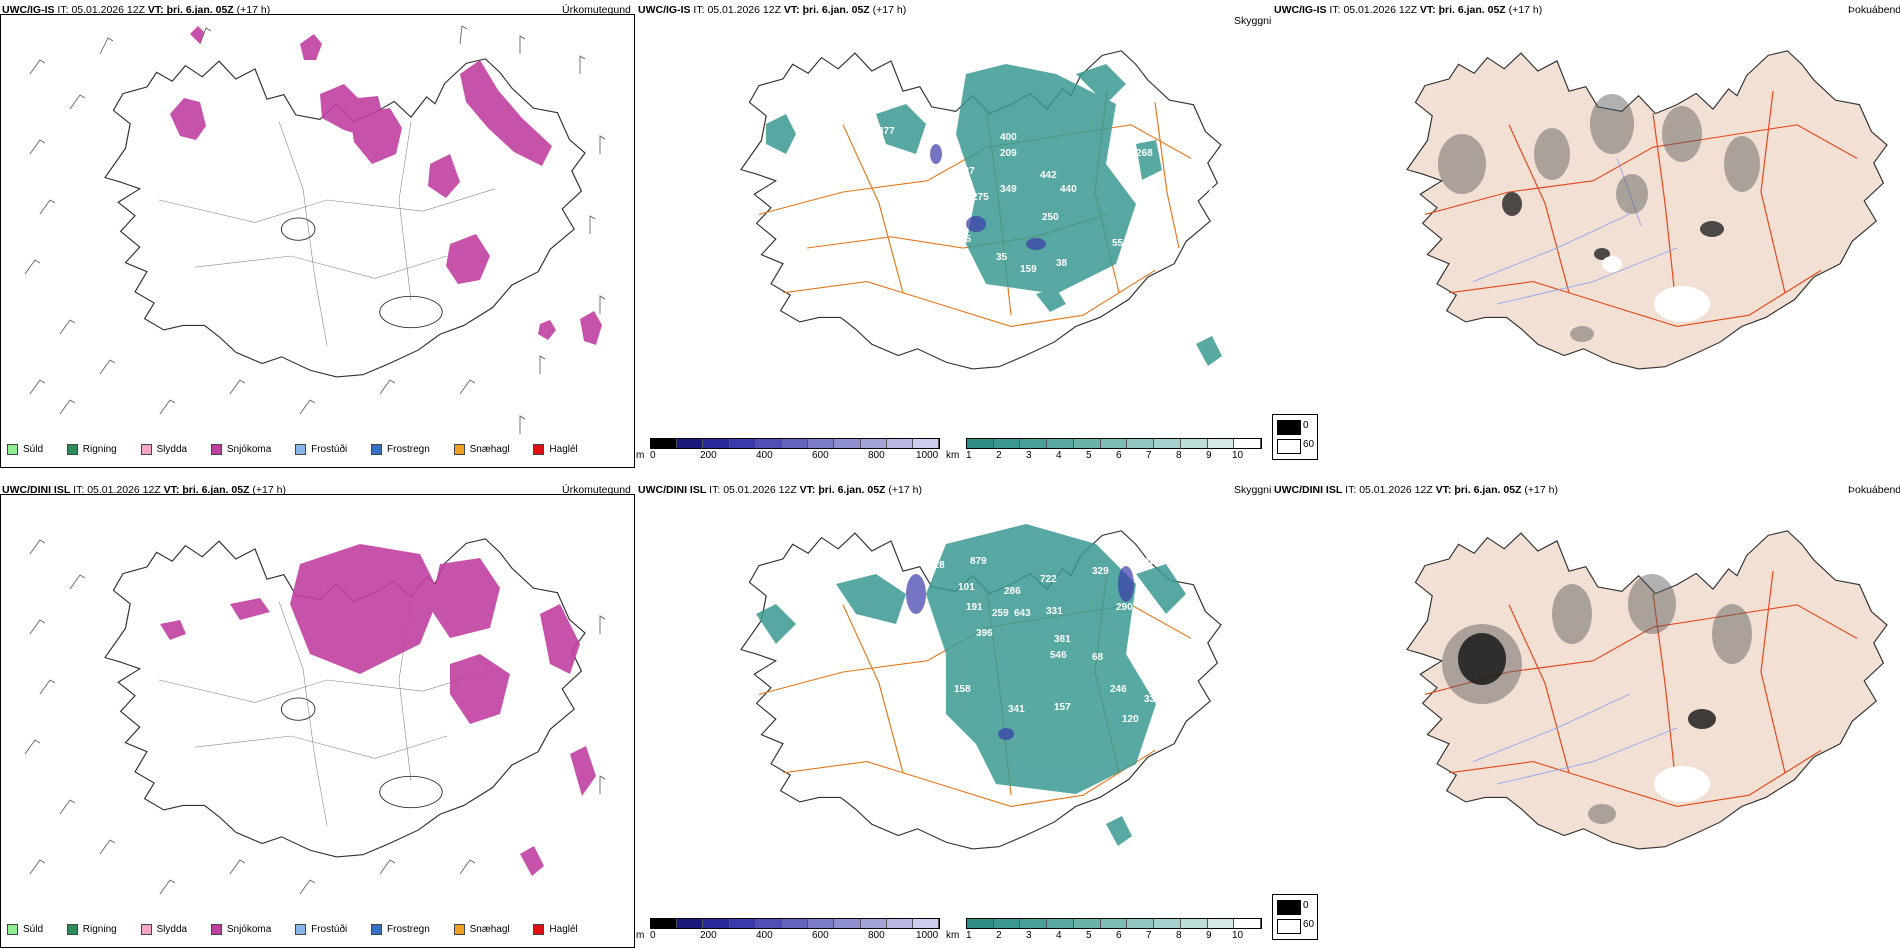 This screenshot has height=950, width=1900. What do you see at coordinates (936, 565) in the screenshot?
I see `peak-label: 328` at bounding box center [936, 565].